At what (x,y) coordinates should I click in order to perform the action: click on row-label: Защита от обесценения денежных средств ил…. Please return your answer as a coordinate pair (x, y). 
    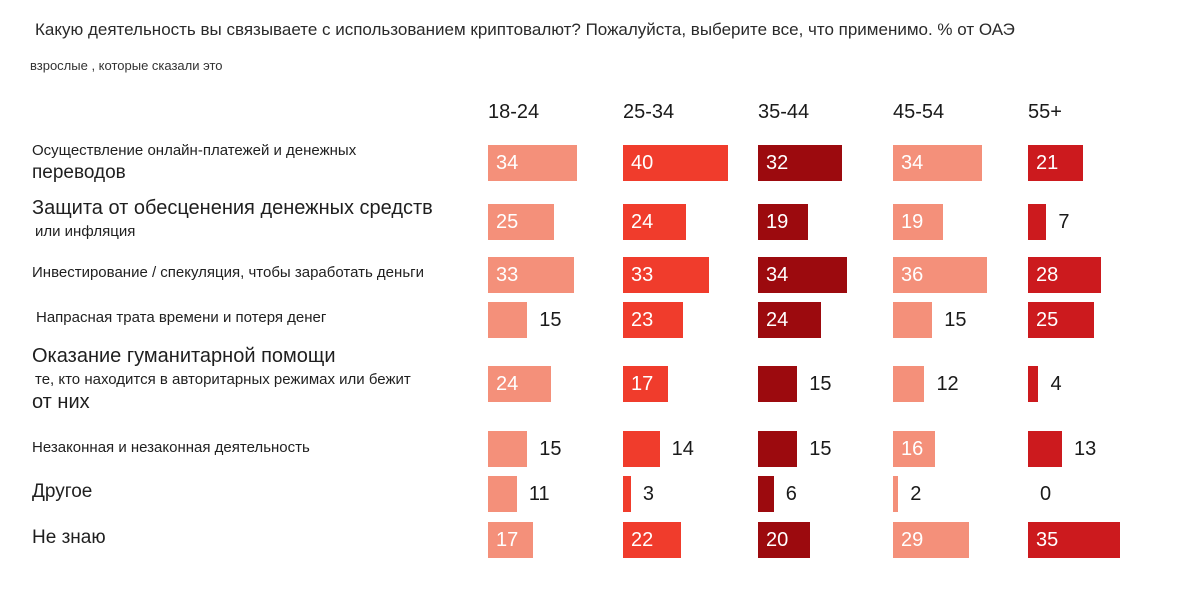
    Looking at the image, I should click on (232, 218).